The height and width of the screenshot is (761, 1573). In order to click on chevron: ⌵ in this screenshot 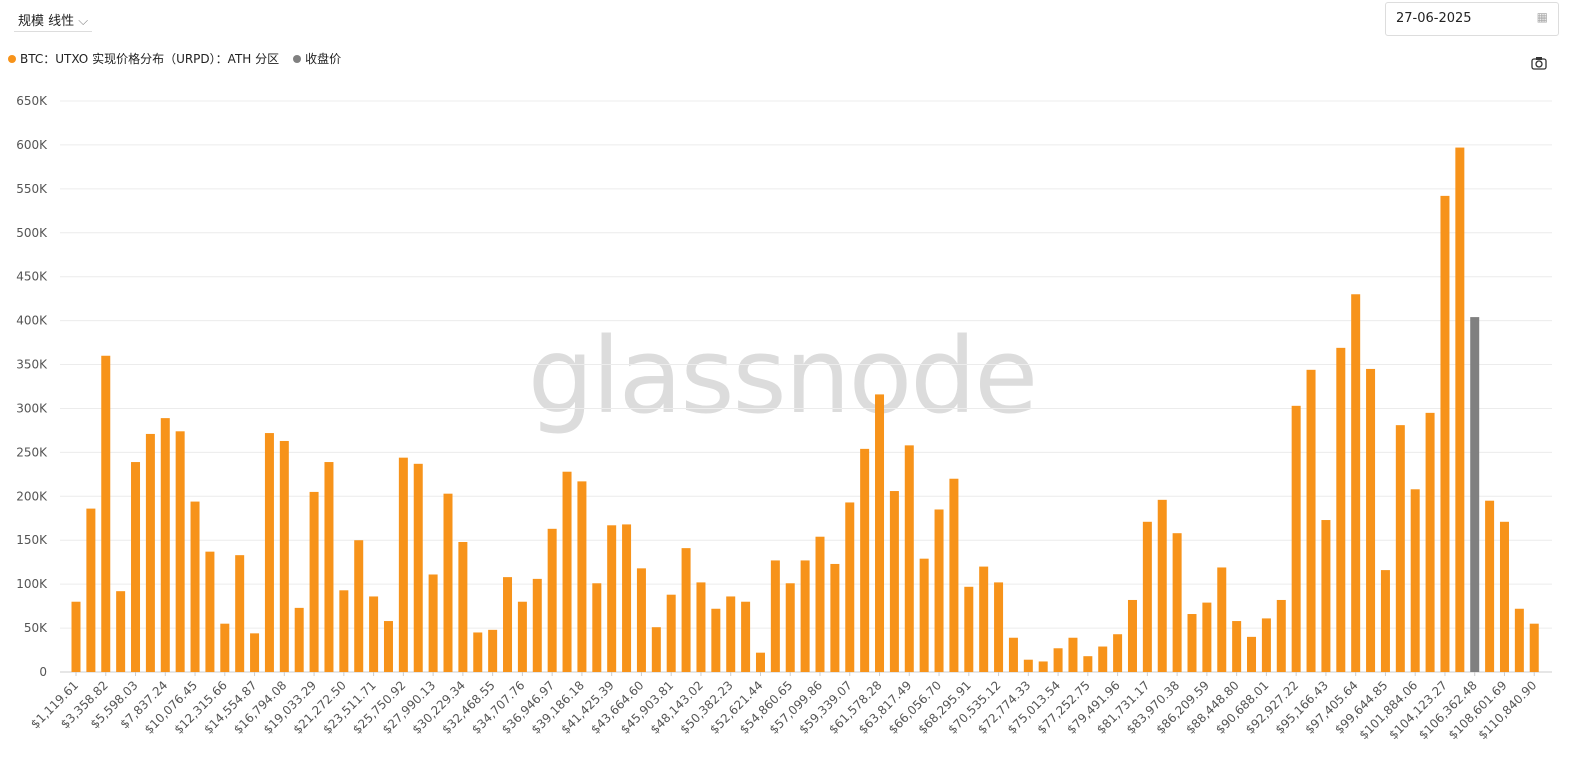, I will do `click(83, 21)`.